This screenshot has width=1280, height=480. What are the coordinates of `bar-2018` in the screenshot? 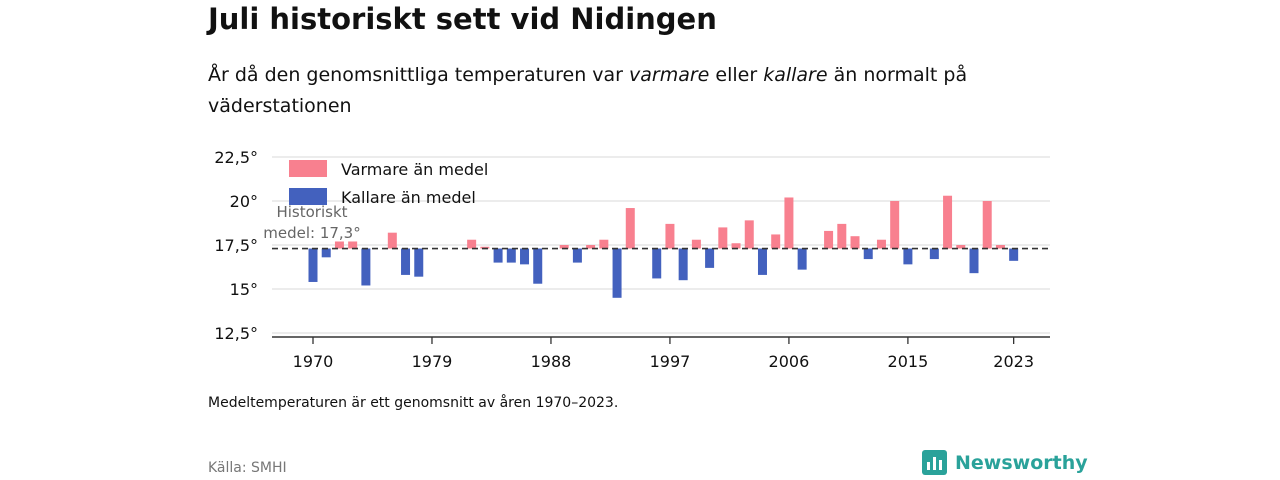 It's located at (948, 222).